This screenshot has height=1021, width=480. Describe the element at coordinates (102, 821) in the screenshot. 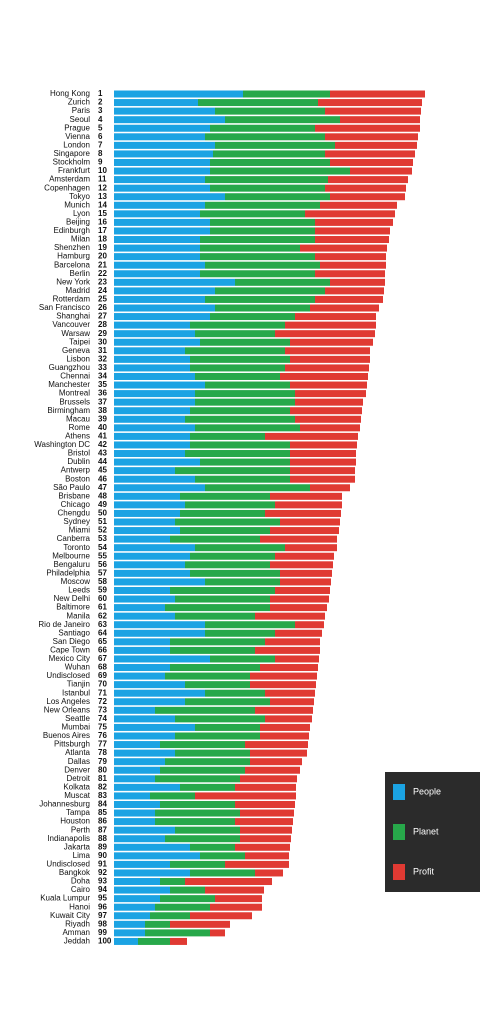

I see `rank-label: 86` at that location.